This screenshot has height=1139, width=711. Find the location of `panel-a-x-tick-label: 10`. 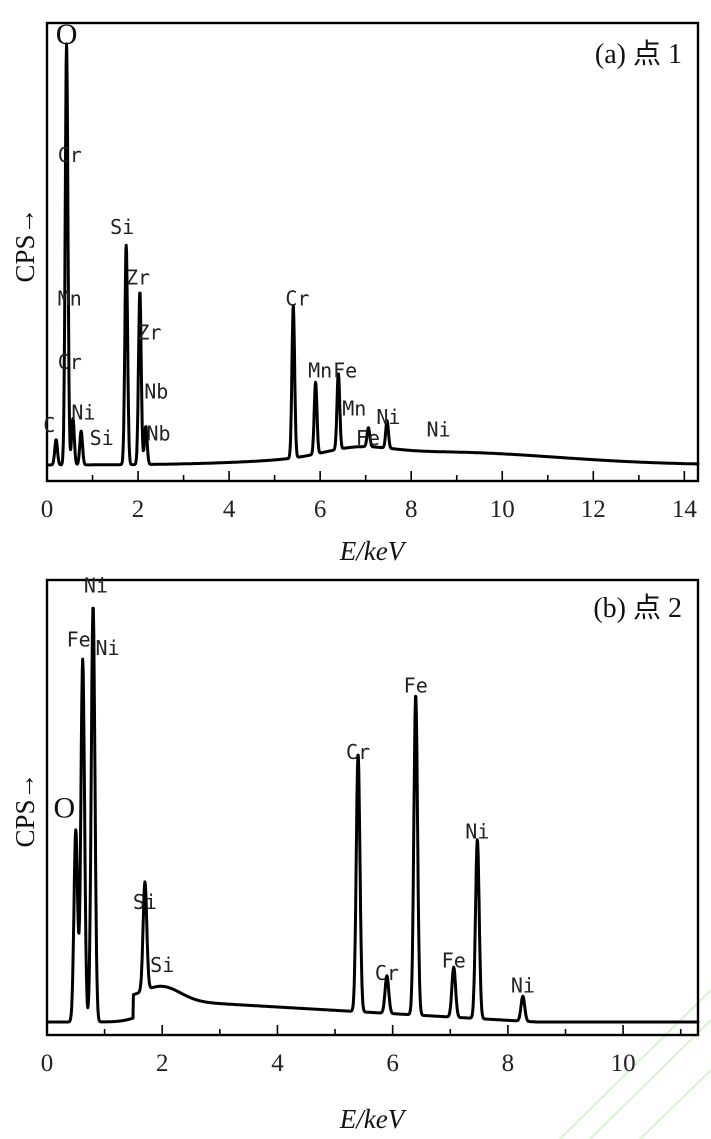

panel-a-x-tick-label: 10 is located at coordinates (502, 509).